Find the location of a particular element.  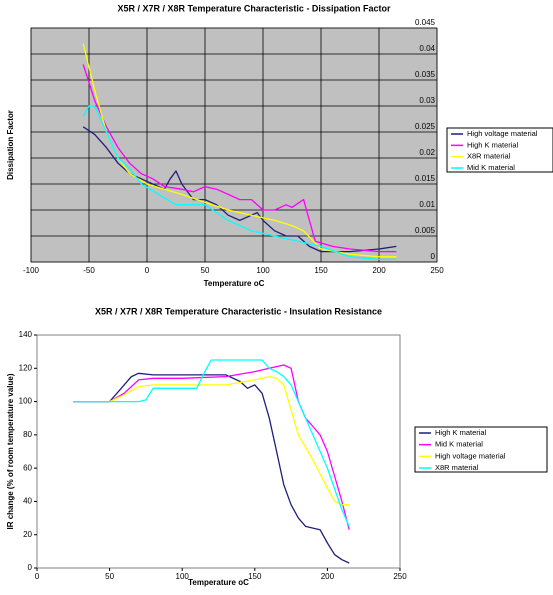

y-tick-label: 20 is located at coordinates (27, 534).